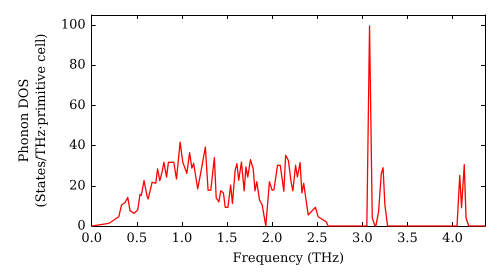  What do you see at coordinates (91, 238) in the screenshot?
I see `x-tick-label: 0.0` at bounding box center [91, 238].